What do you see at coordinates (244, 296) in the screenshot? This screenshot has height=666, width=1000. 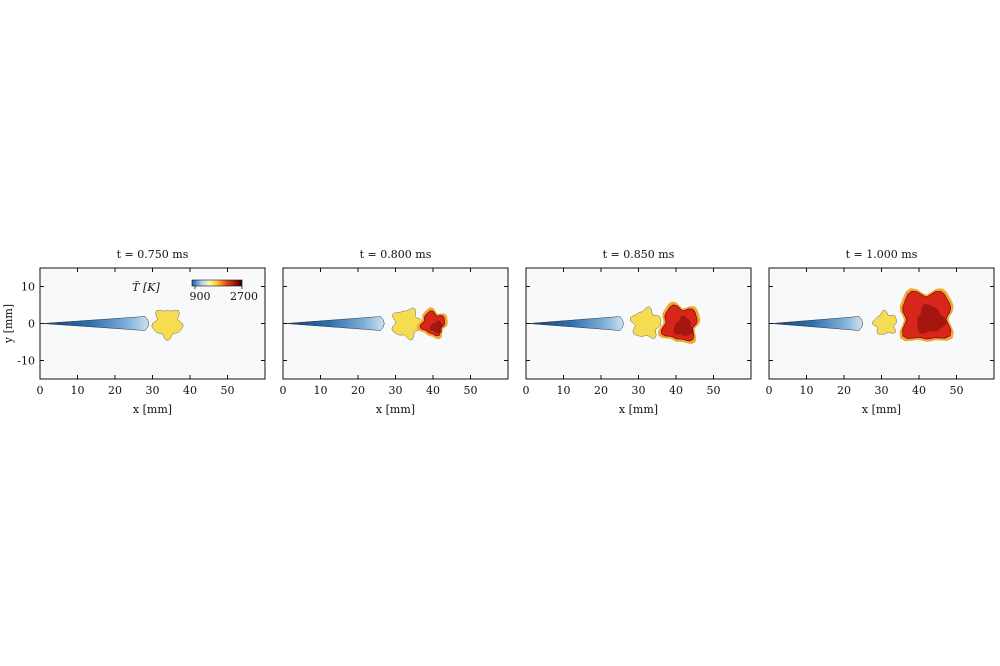 I see `colorbar-max-label: 2700` at bounding box center [244, 296].